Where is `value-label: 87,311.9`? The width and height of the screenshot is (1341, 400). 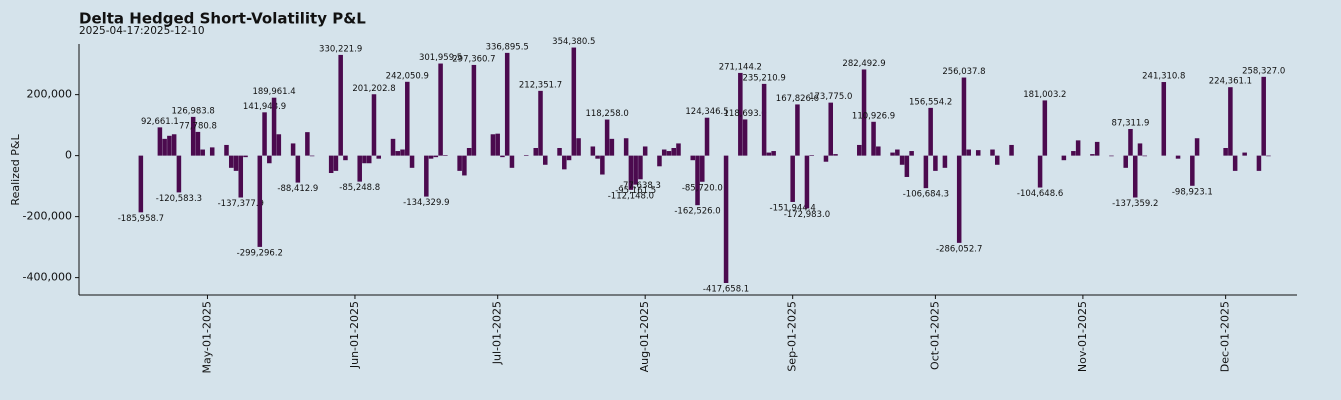 value-label: 87,311.9 is located at coordinates (1131, 123).